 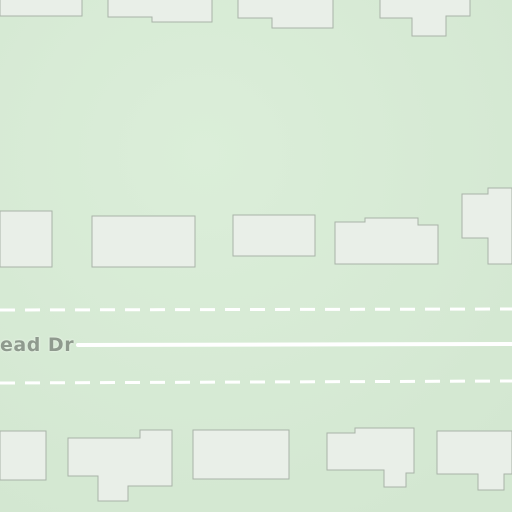 What do you see at coordinates (37, 345) in the screenshot?
I see `road-label: ead Dr` at bounding box center [37, 345].